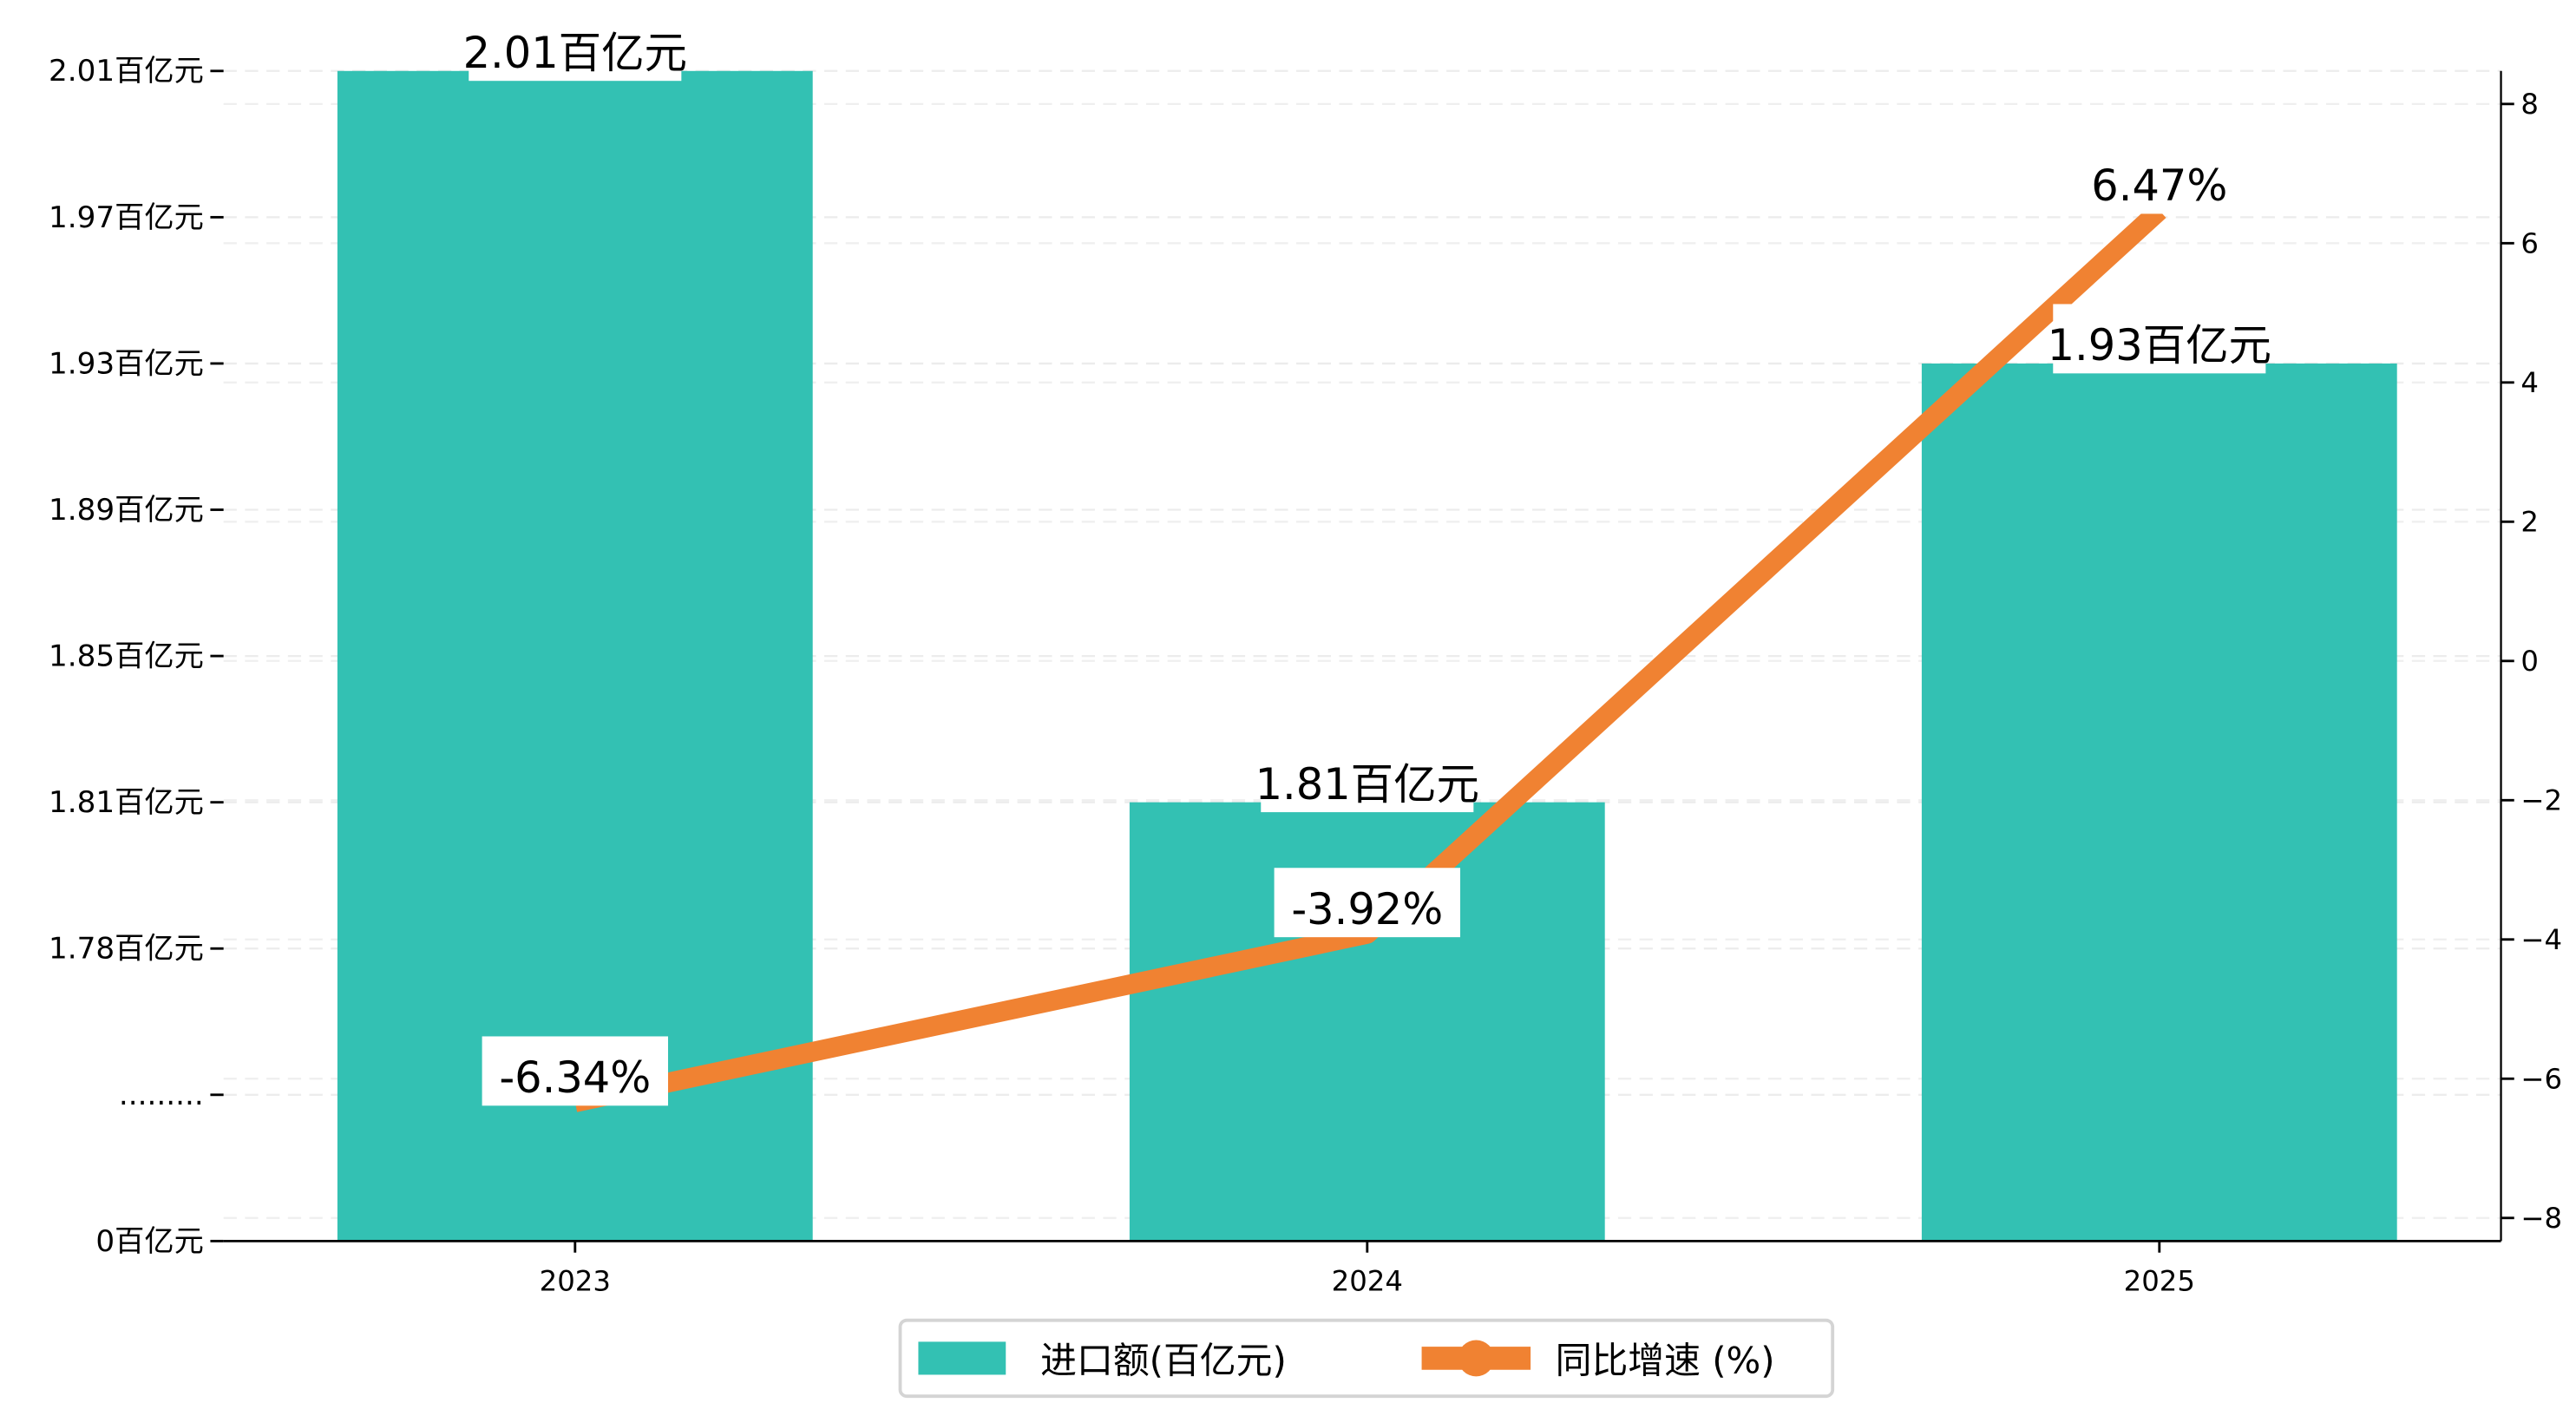  I want to click on right-tick-label: −2, so click(2541, 800).